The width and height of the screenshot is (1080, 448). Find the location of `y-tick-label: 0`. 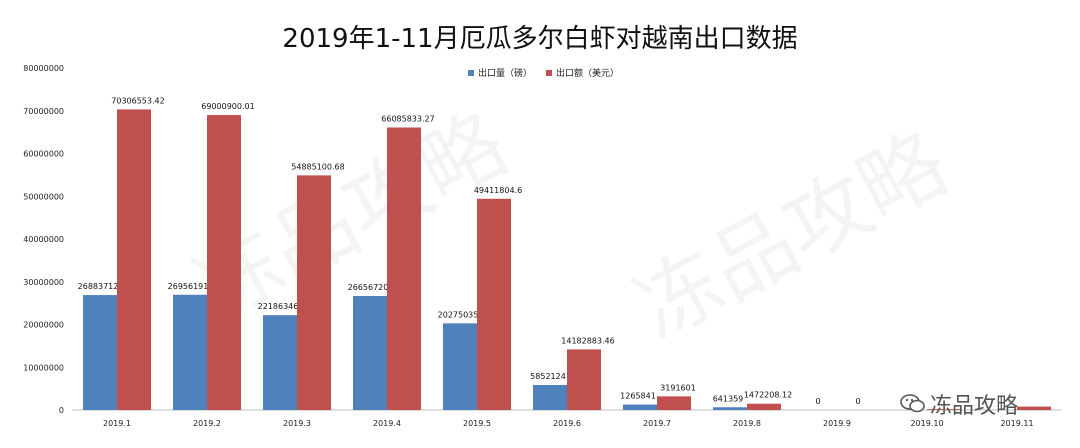

y-tick-label: 0 is located at coordinates (61, 410).